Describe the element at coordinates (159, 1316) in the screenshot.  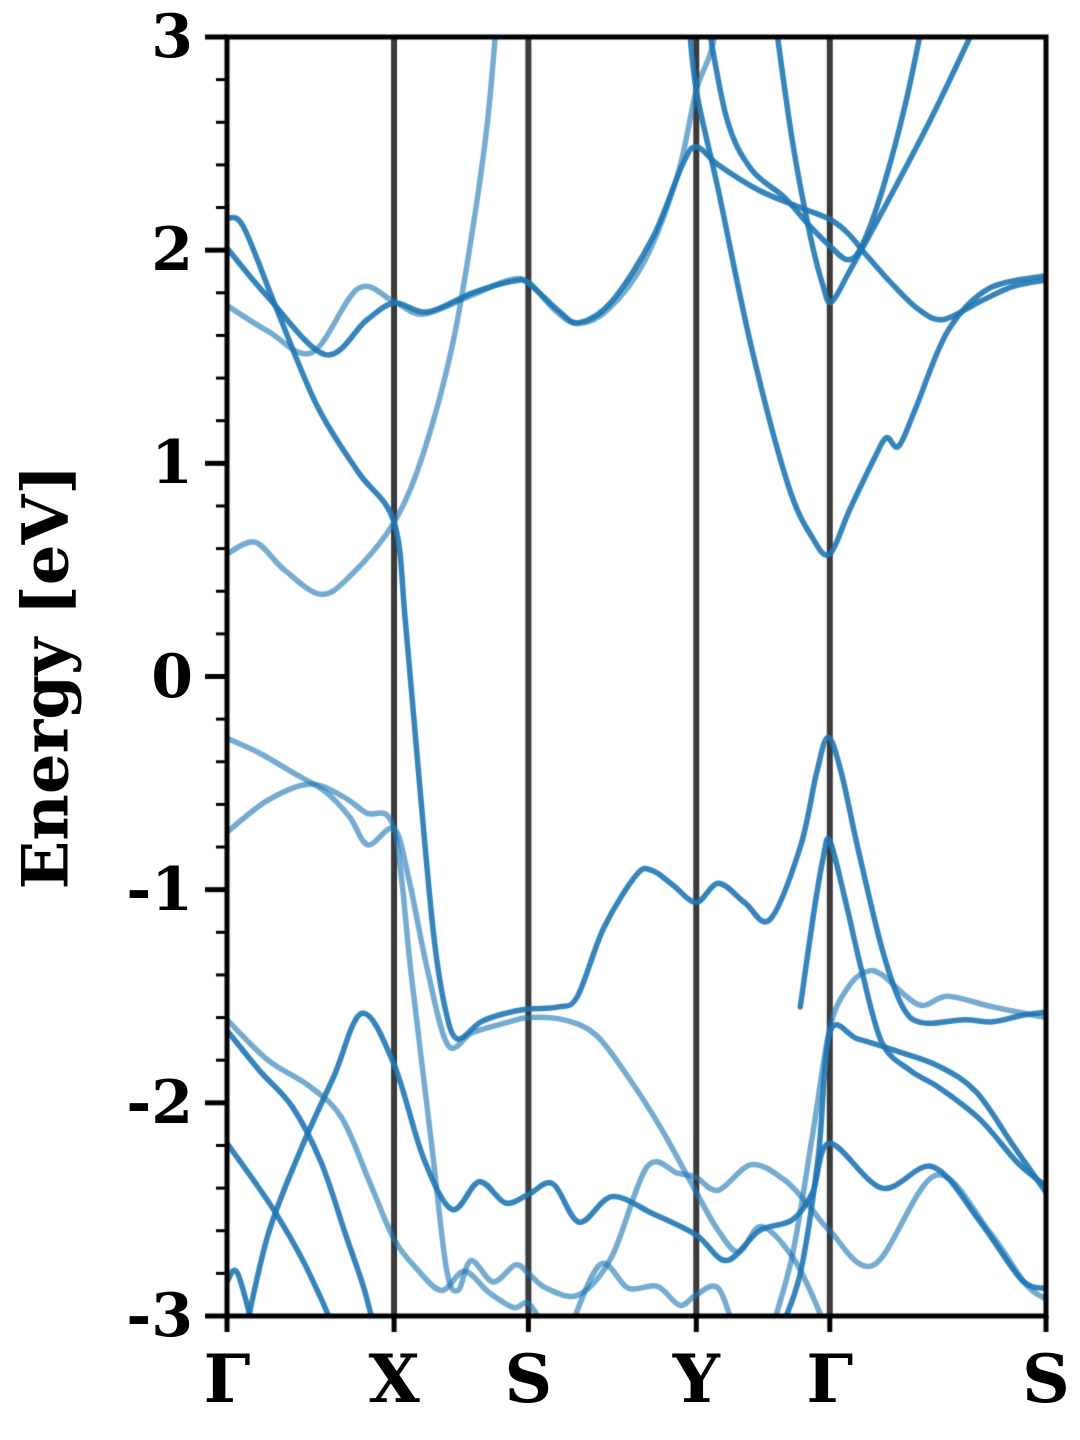
I see `y-tick-label: -3` at that location.